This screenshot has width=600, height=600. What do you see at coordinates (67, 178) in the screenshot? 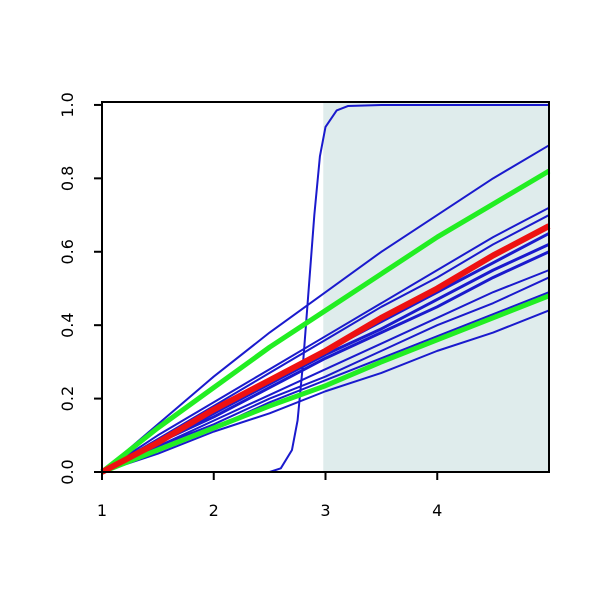
I see `y-tick-label: 0.8` at bounding box center [67, 178].